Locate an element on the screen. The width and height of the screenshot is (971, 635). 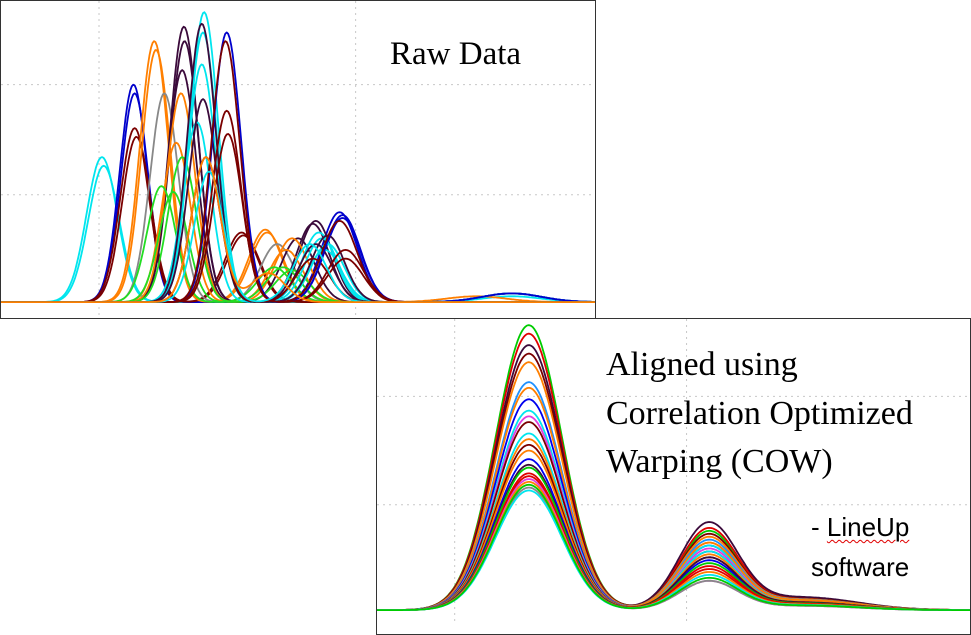
software-suffix: software is located at coordinates (860, 567).